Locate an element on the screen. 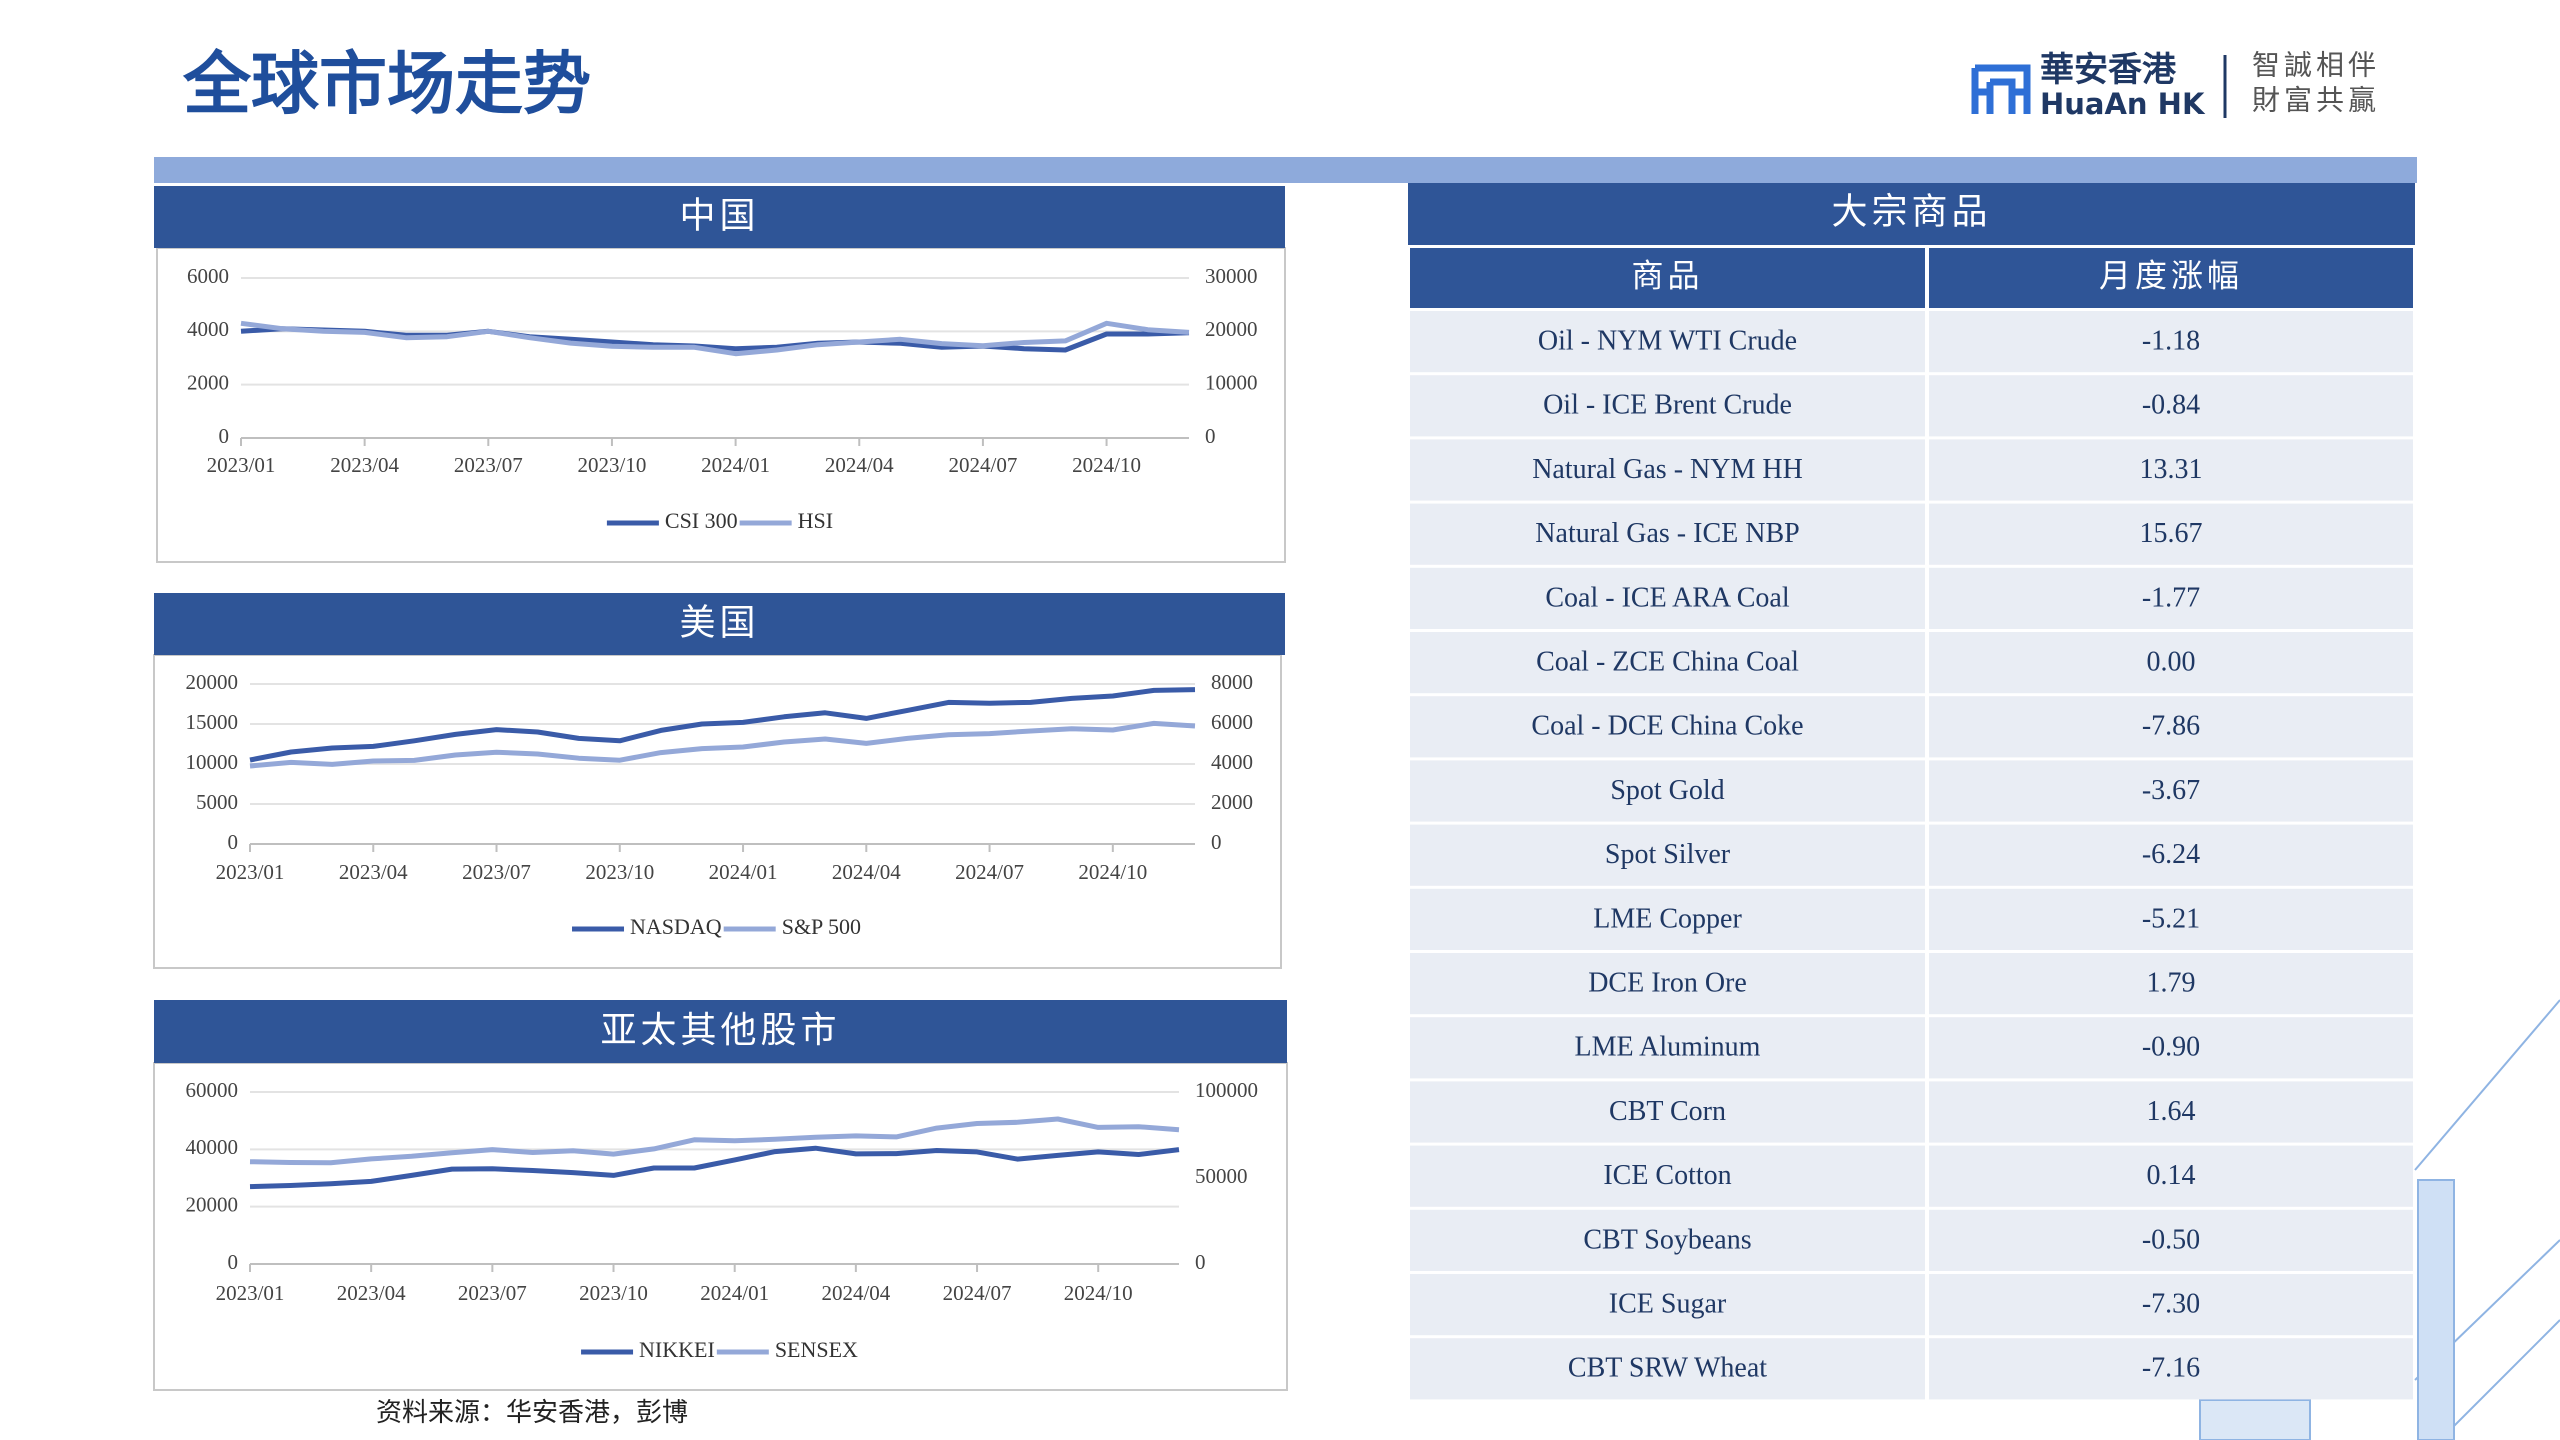 The image size is (2560, 1440). cell-text: Coal - ICE ARA Coal is located at coordinates (1667, 597).